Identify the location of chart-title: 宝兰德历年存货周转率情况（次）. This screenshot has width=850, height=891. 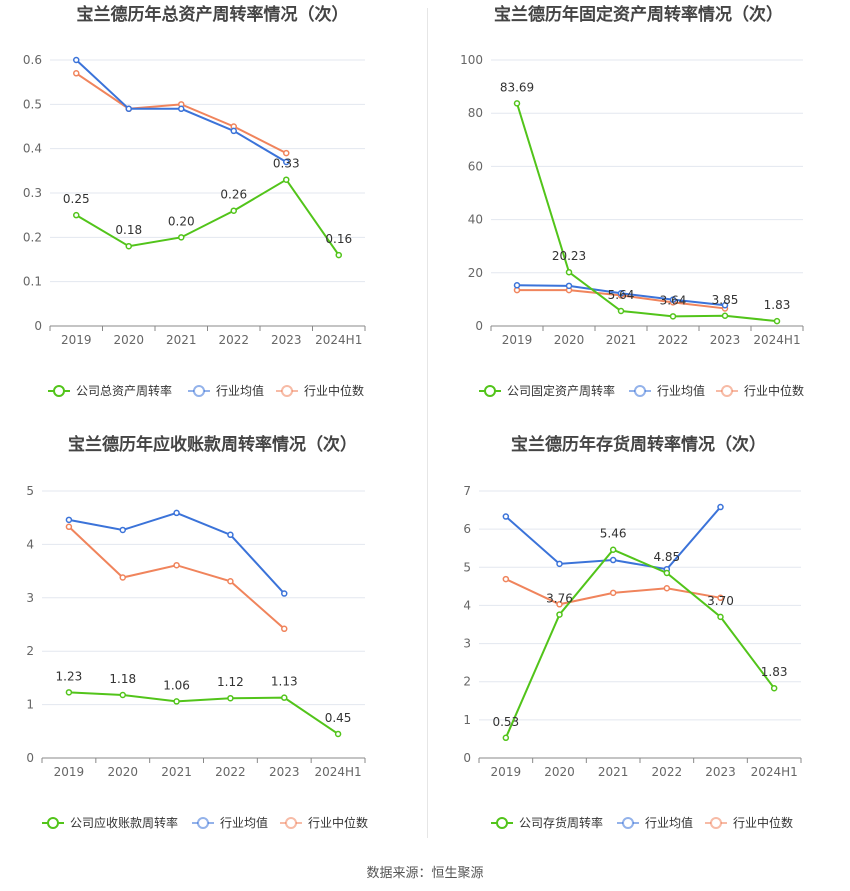
(638, 444).